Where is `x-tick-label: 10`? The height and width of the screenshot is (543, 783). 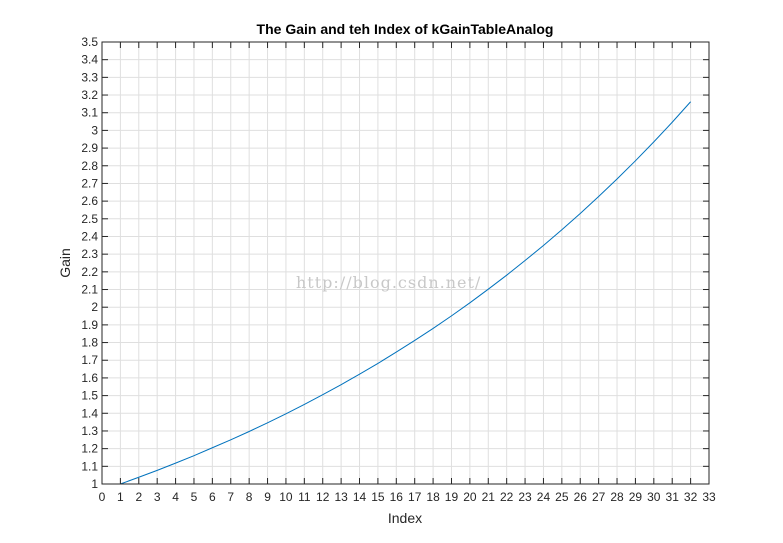
x-tick-label: 10 is located at coordinates (286, 497).